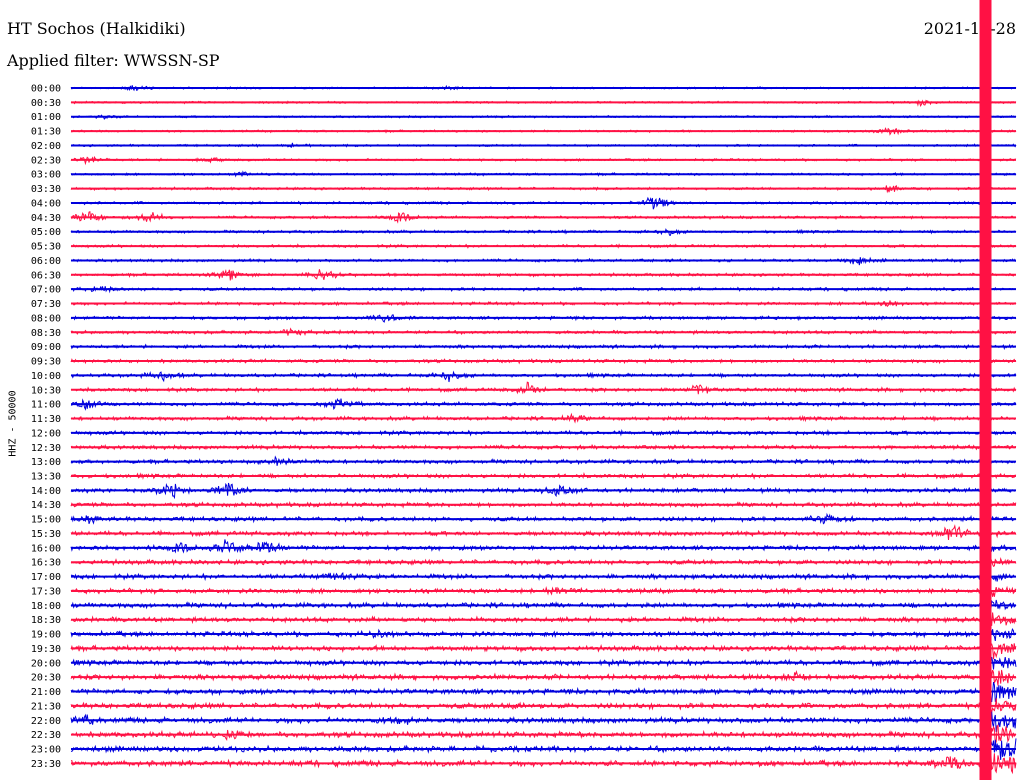 This screenshot has width=1024, height=780. Describe the element at coordinates (46, 318) in the screenshot. I see `row-time-label: 08:00` at that location.